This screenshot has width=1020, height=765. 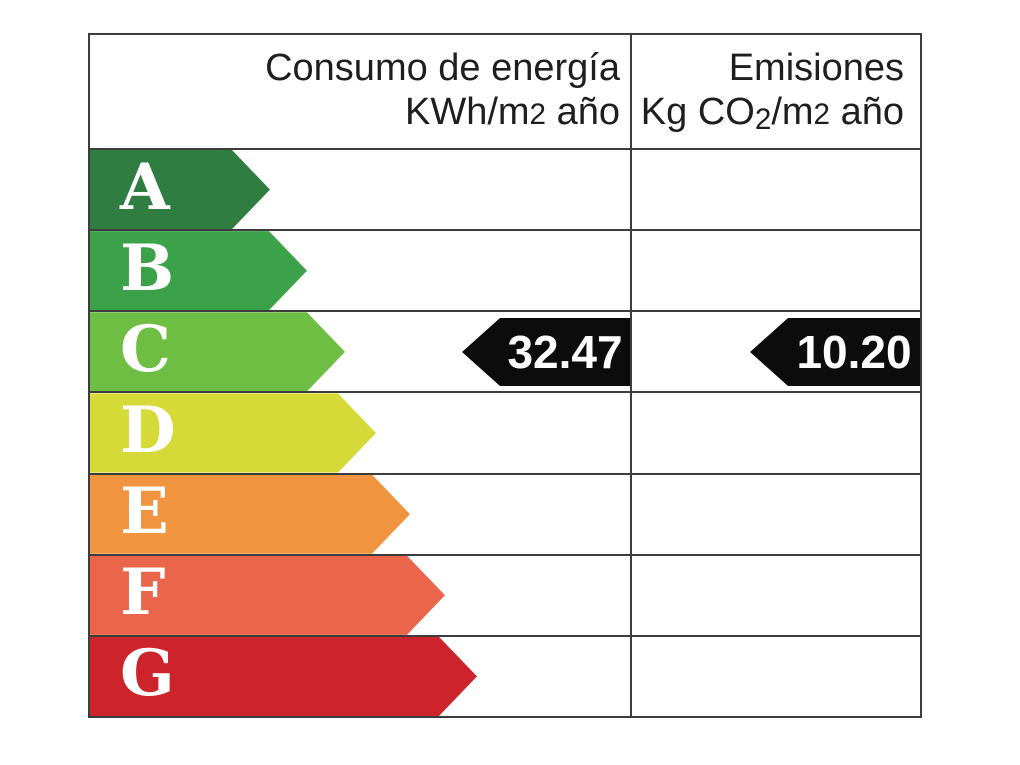 I want to click on grade-arrow-d: D, so click(x=233, y=432).